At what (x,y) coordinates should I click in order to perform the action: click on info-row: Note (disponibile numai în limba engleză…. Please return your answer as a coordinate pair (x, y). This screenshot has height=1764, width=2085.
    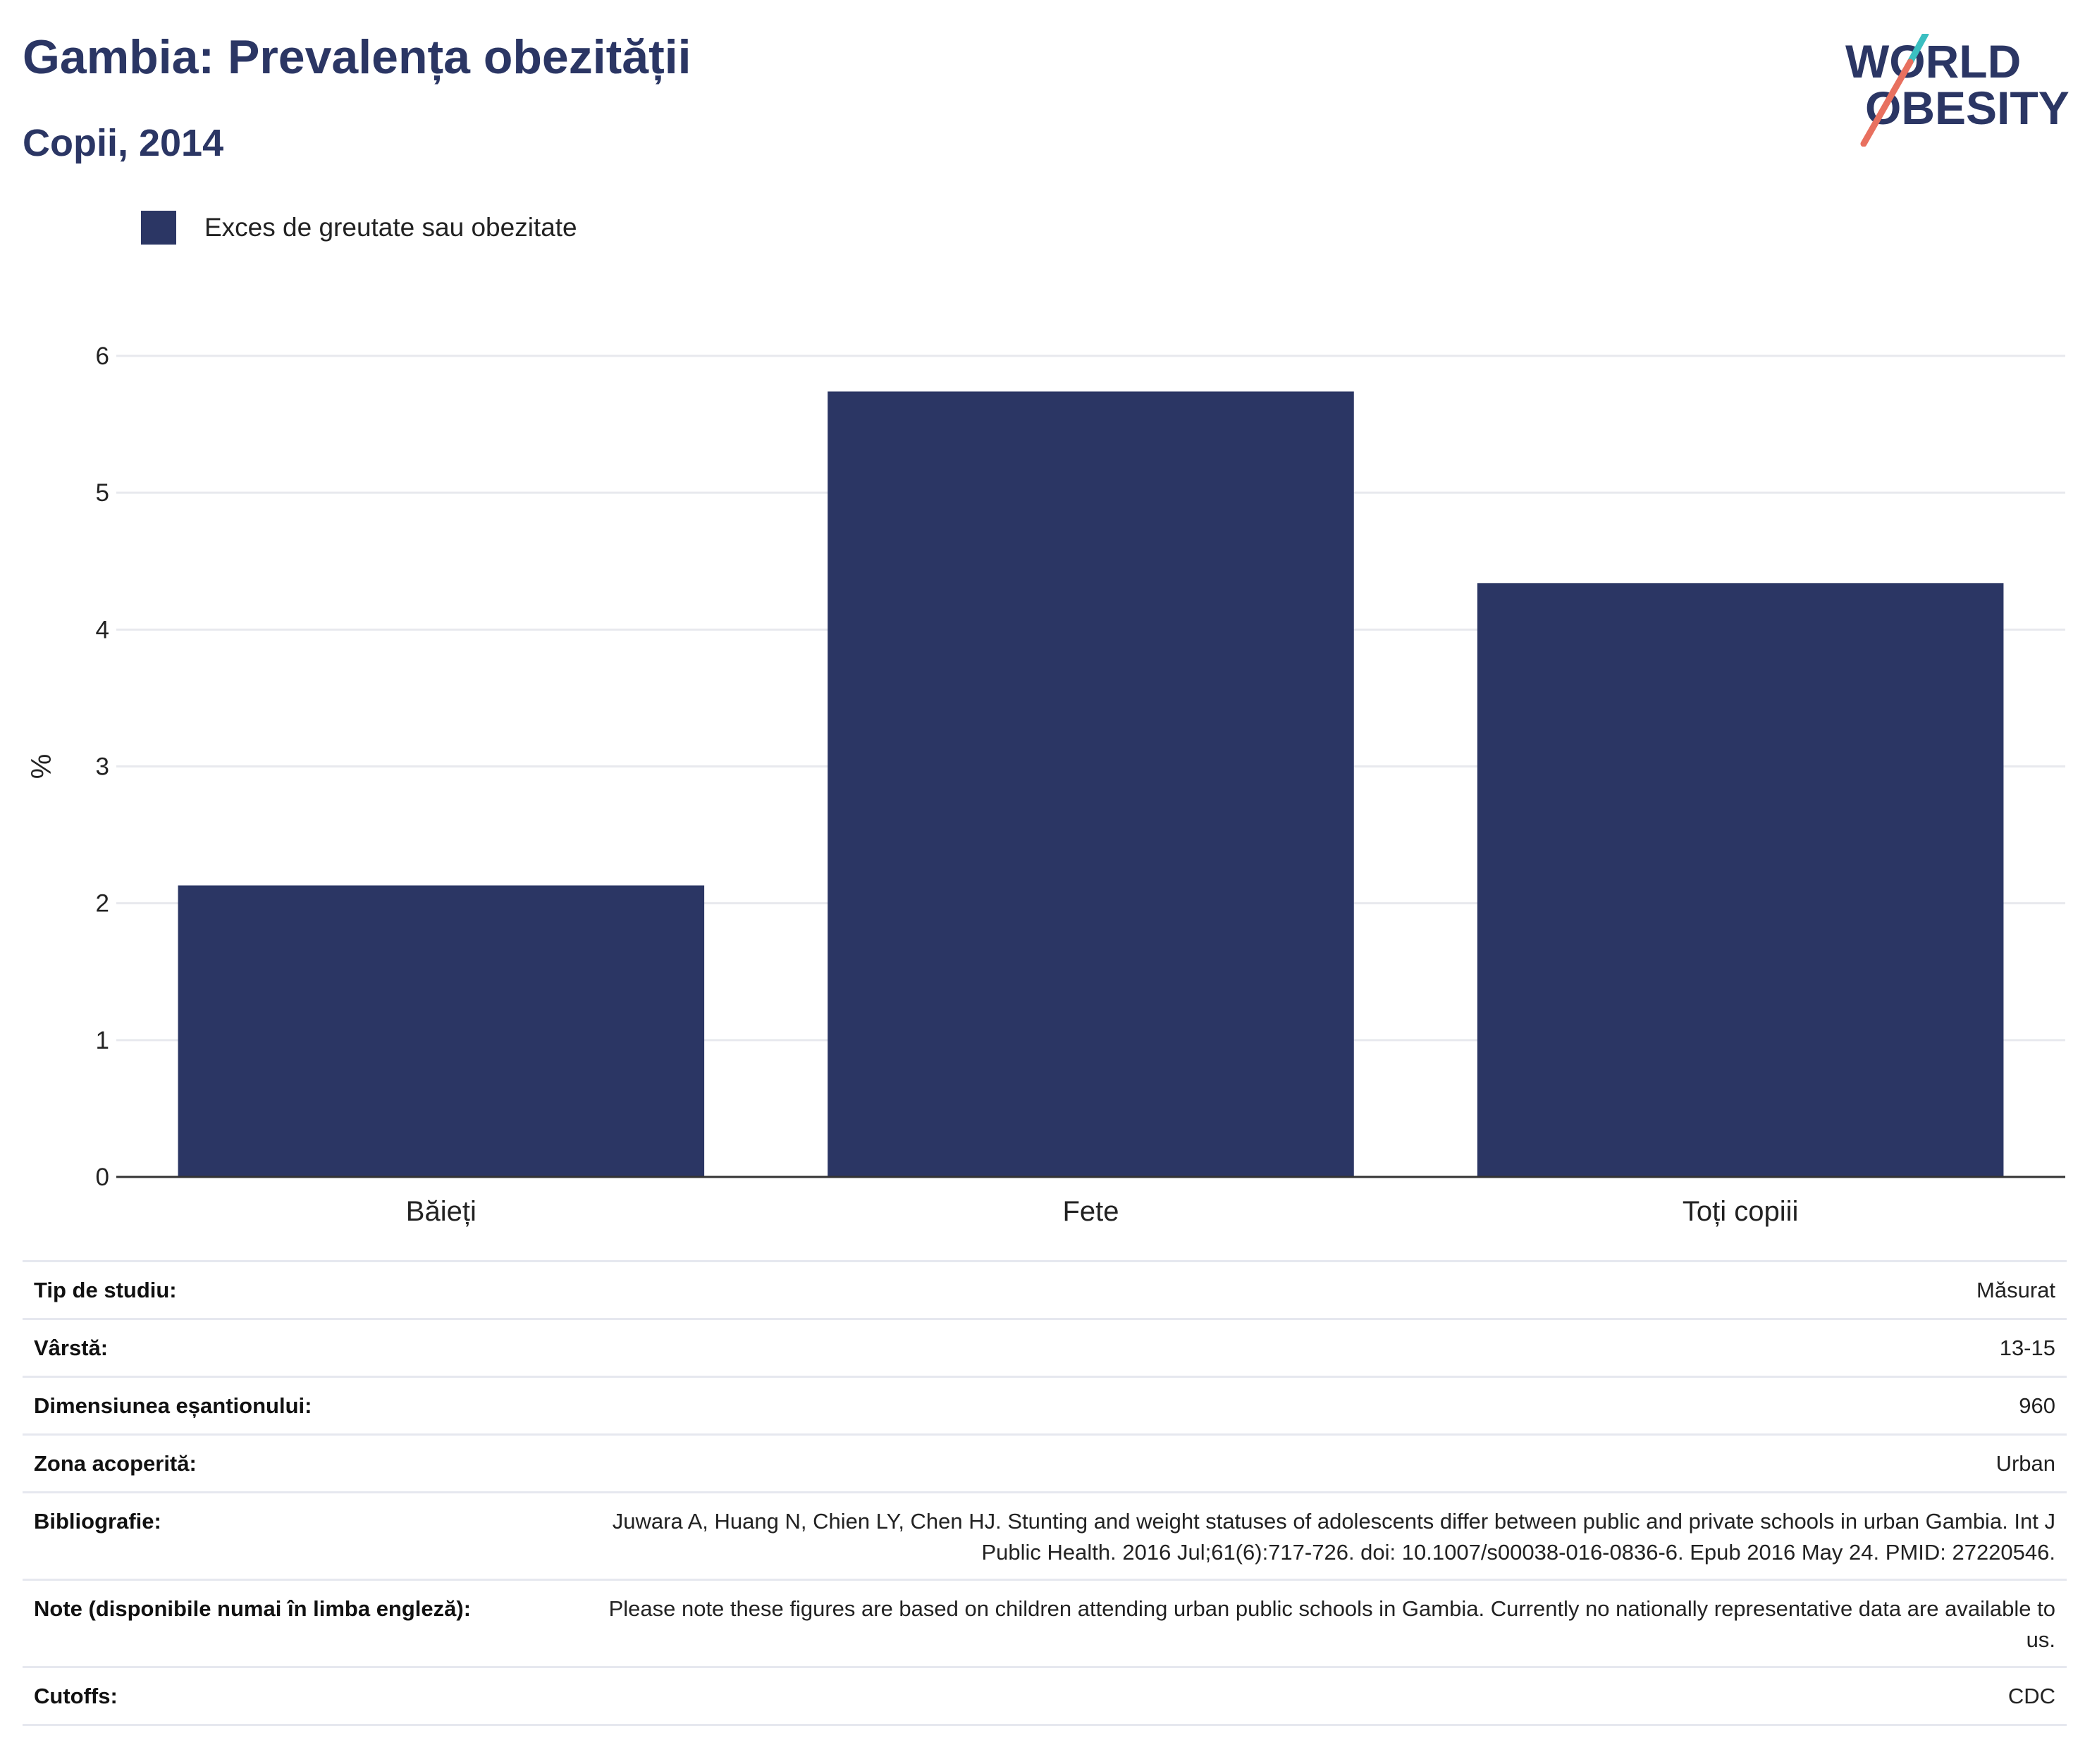
    Looking at the image, I should click on (1045, 1623).